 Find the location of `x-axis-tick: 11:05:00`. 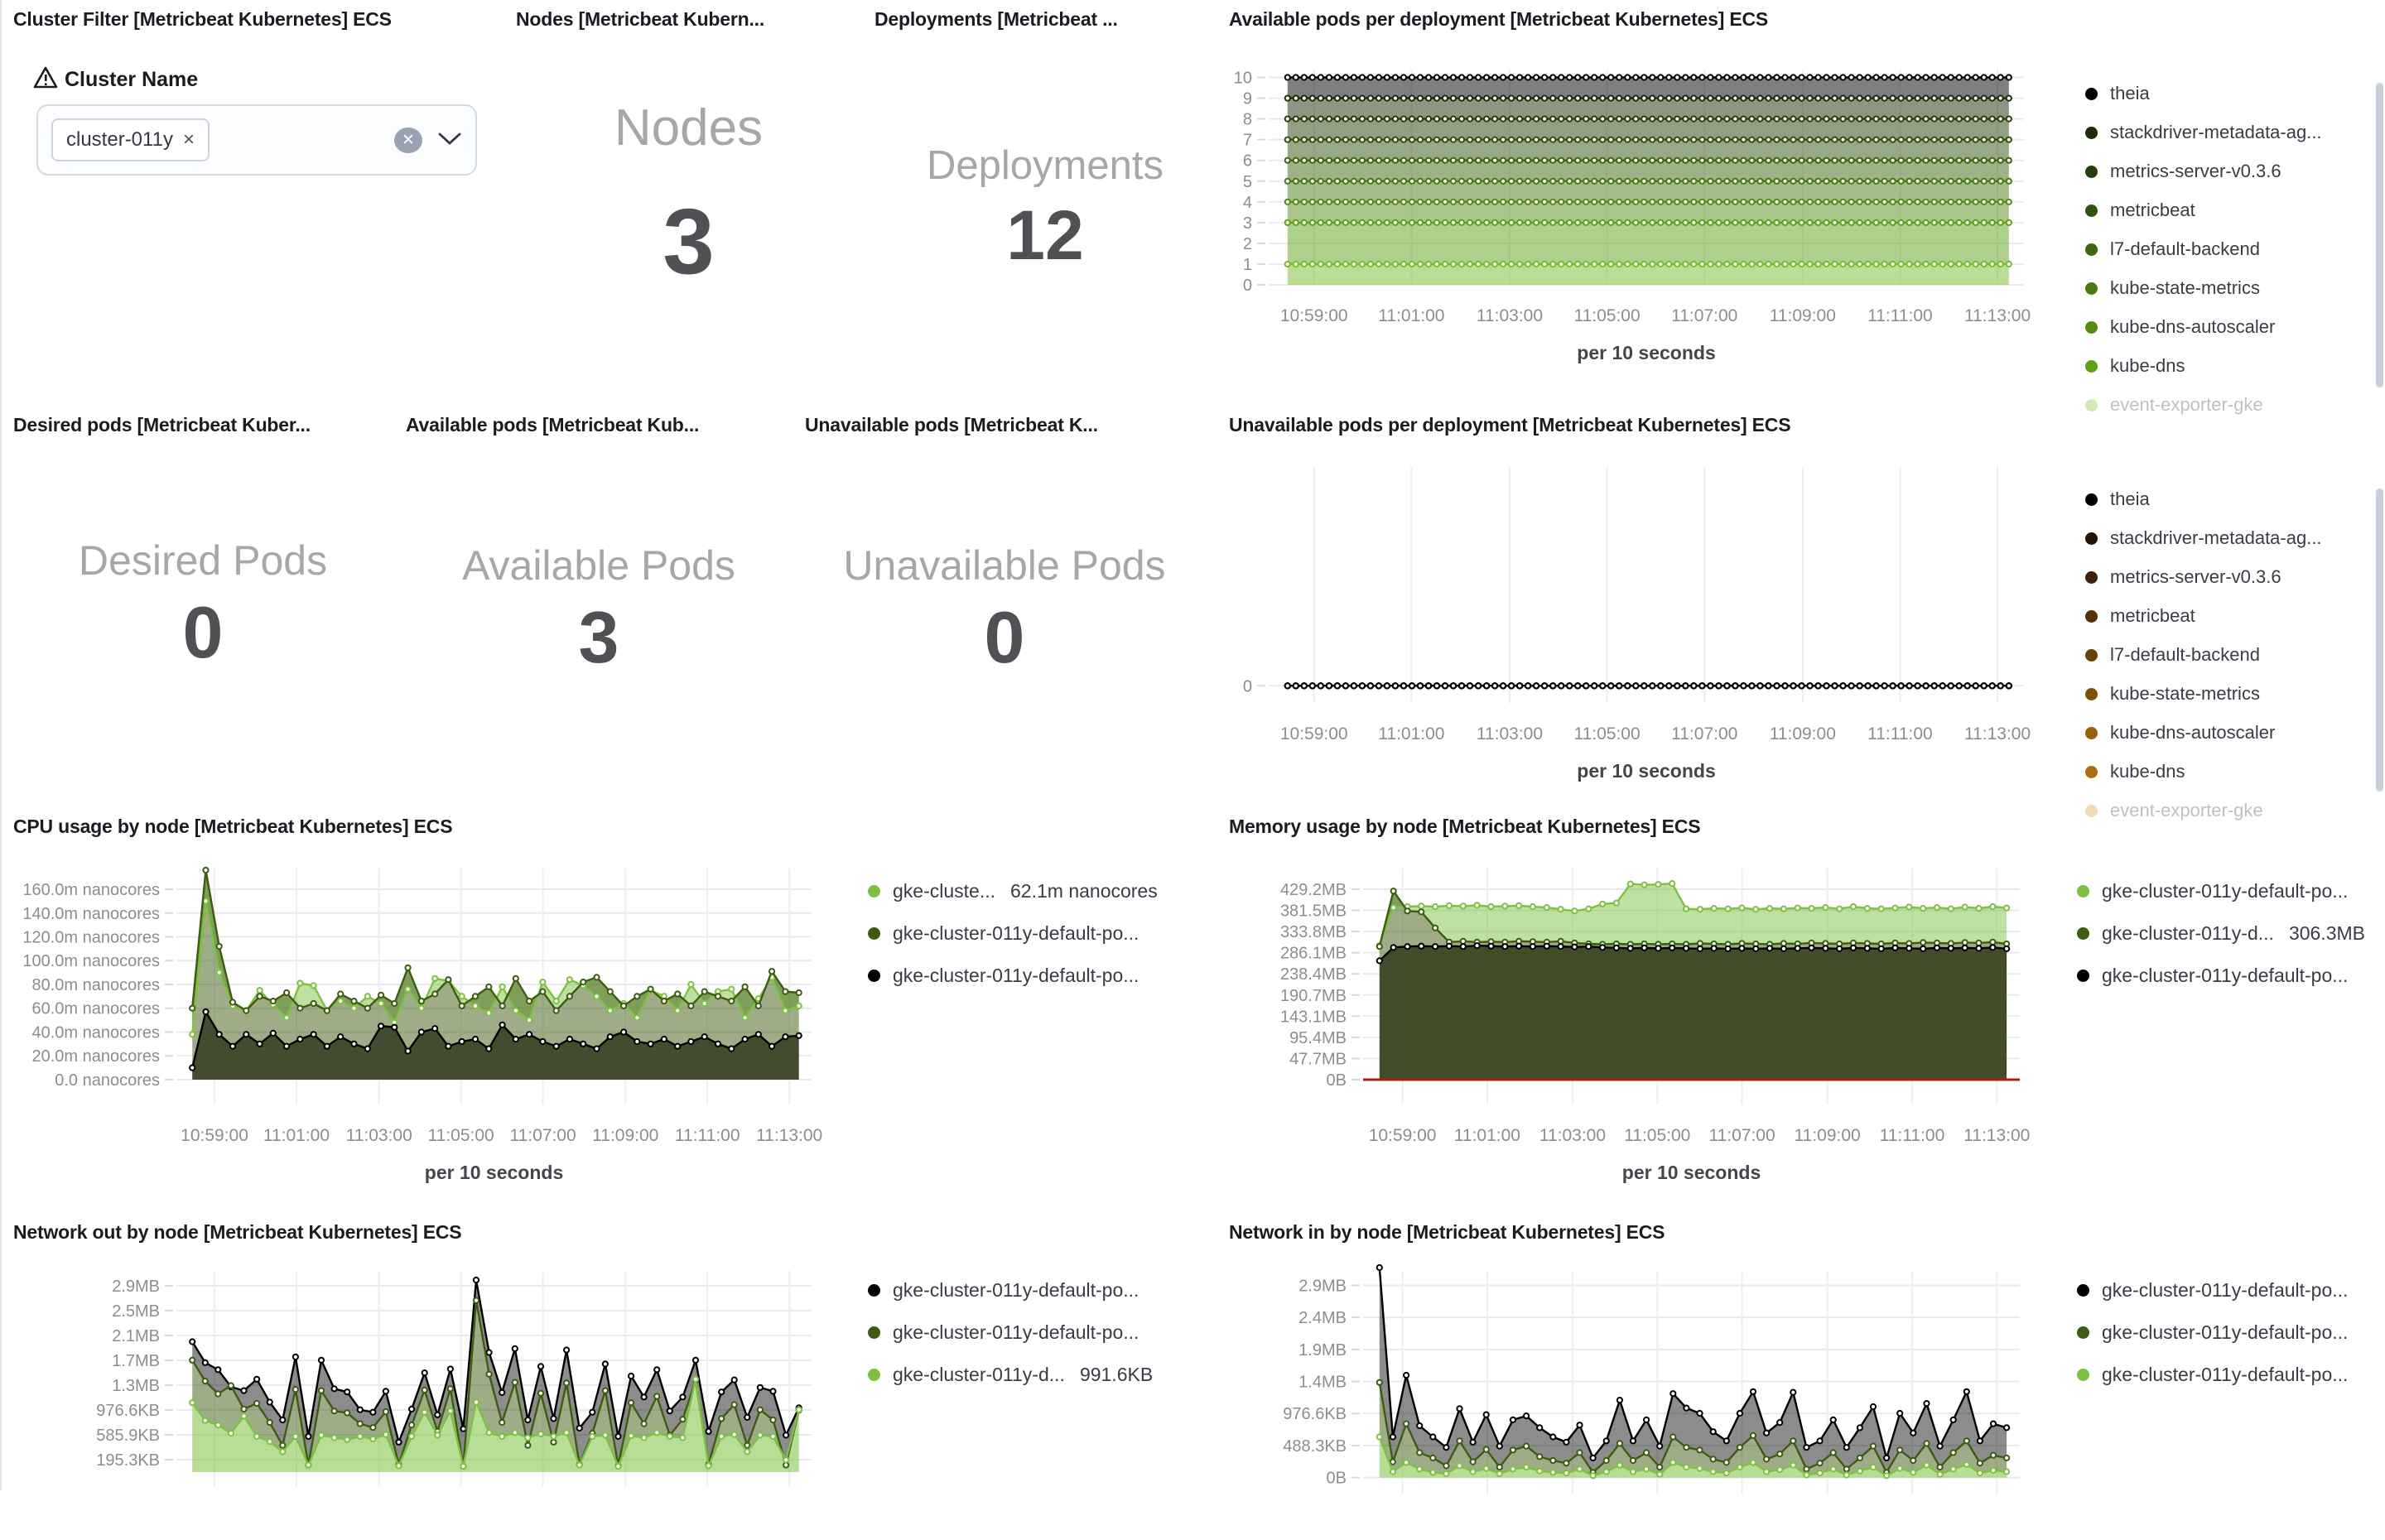

x-axis-tick: 11:05:00 is located at coordinates (461, 1136).